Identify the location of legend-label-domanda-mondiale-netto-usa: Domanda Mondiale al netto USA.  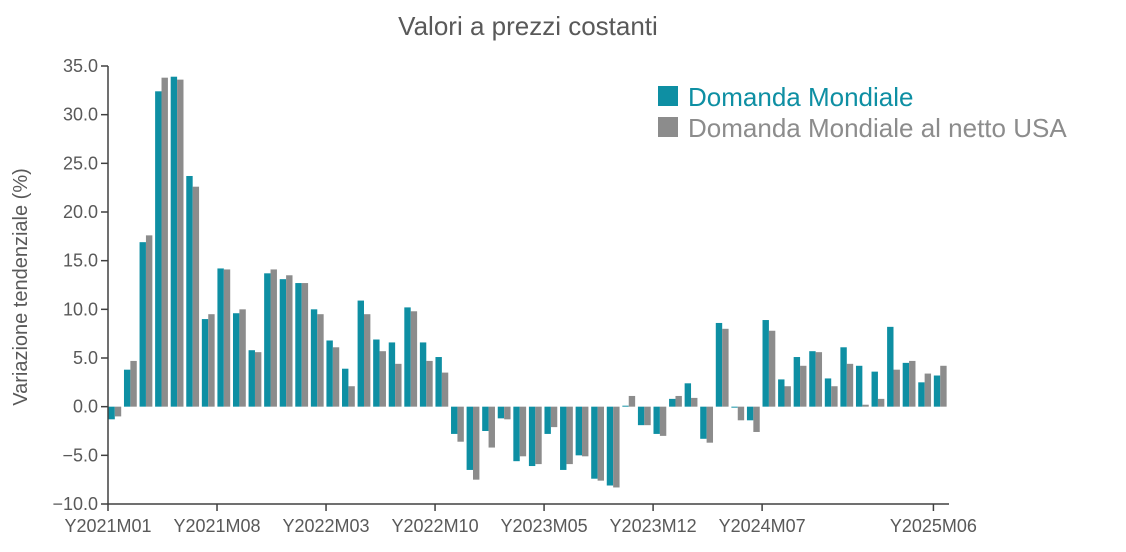
(877, 128).